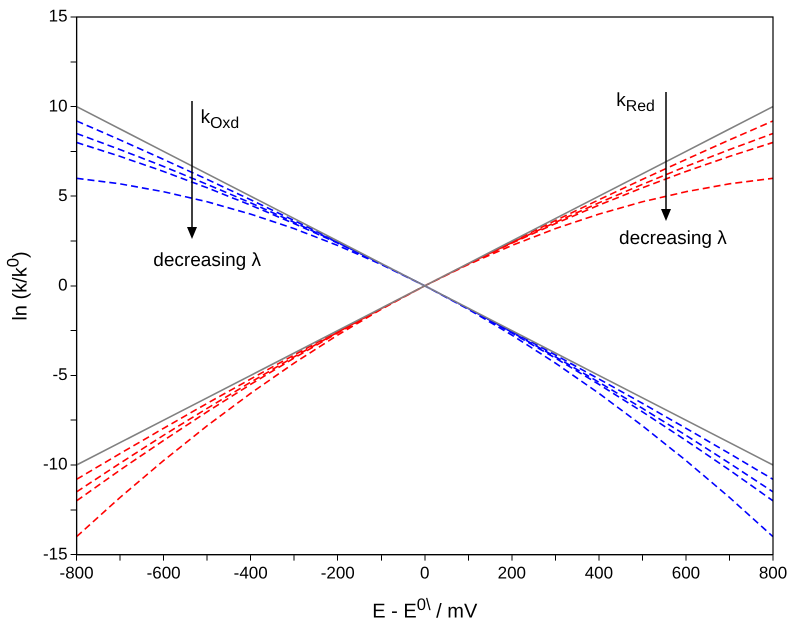 This screenshot has width=791, height=637. I want to click on x-tick-label: 400, so click(599, 572).